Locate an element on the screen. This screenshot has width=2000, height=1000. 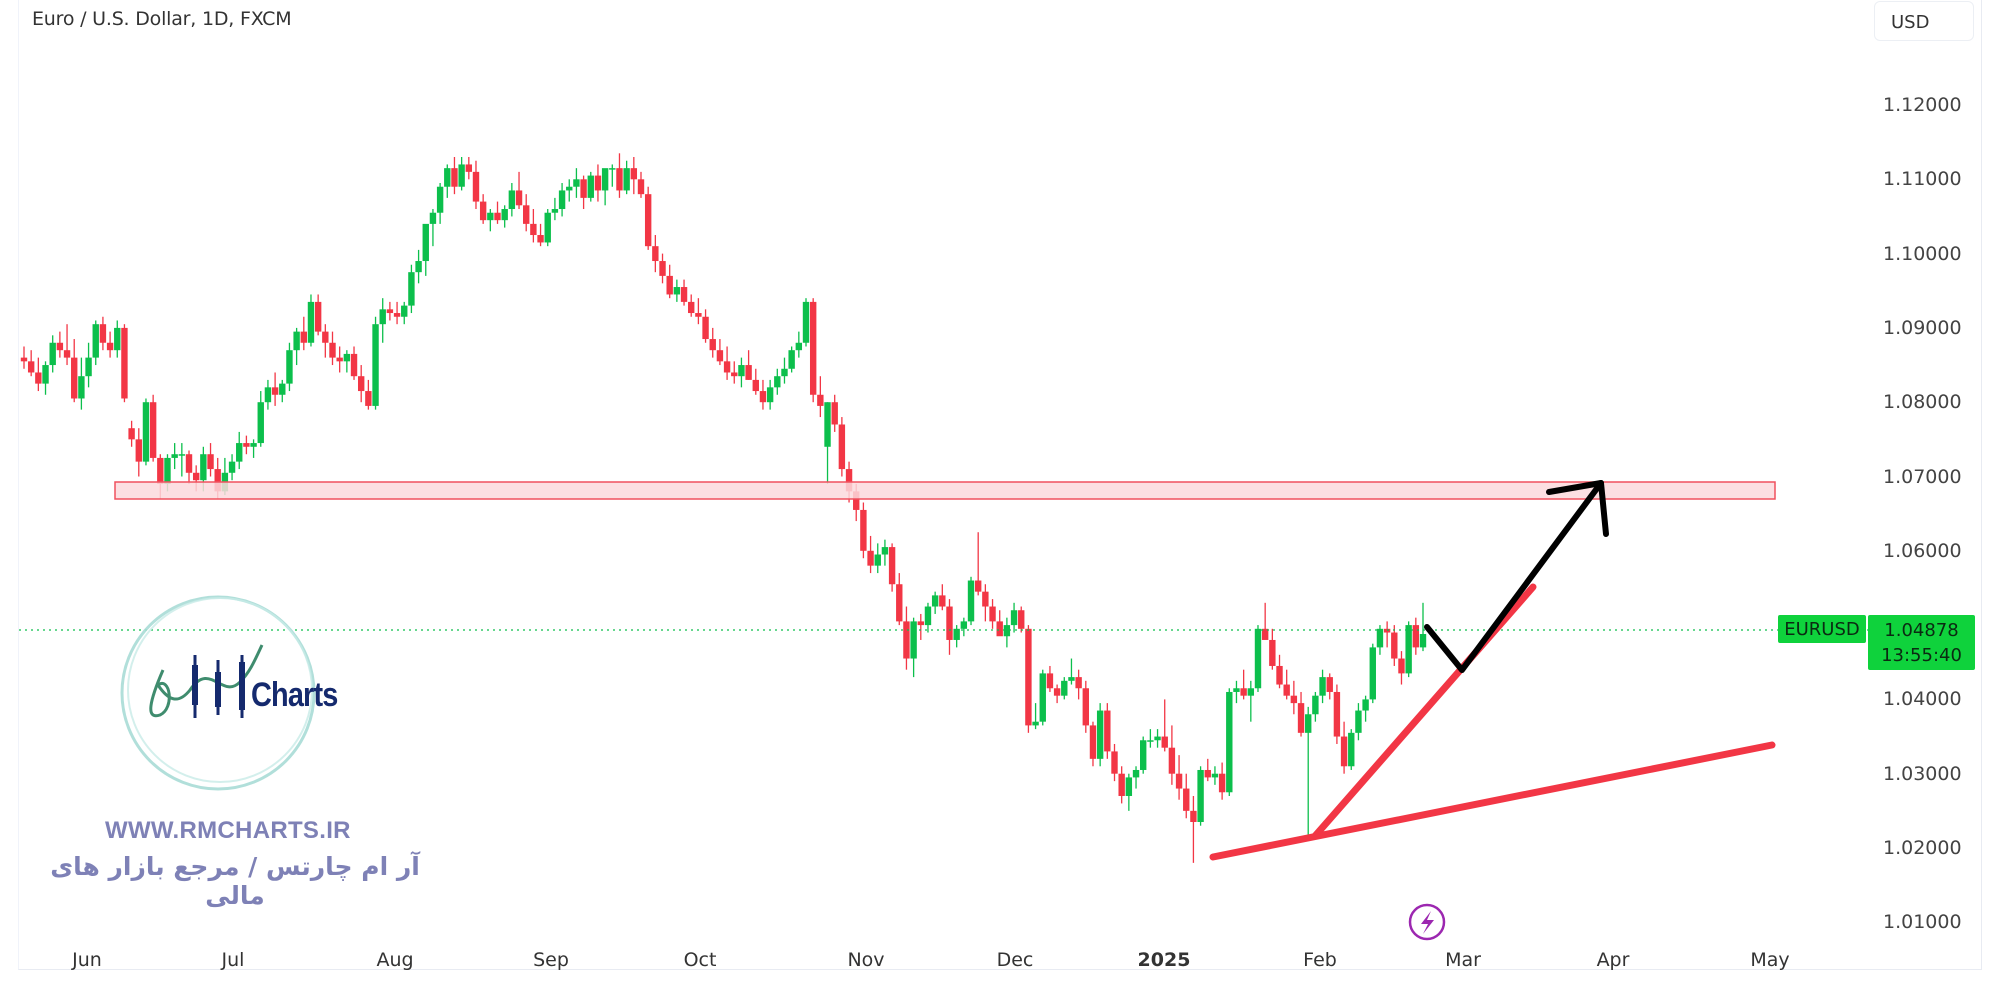
price-axis-label: 1.12000 is located at coordinates (1922, 105).